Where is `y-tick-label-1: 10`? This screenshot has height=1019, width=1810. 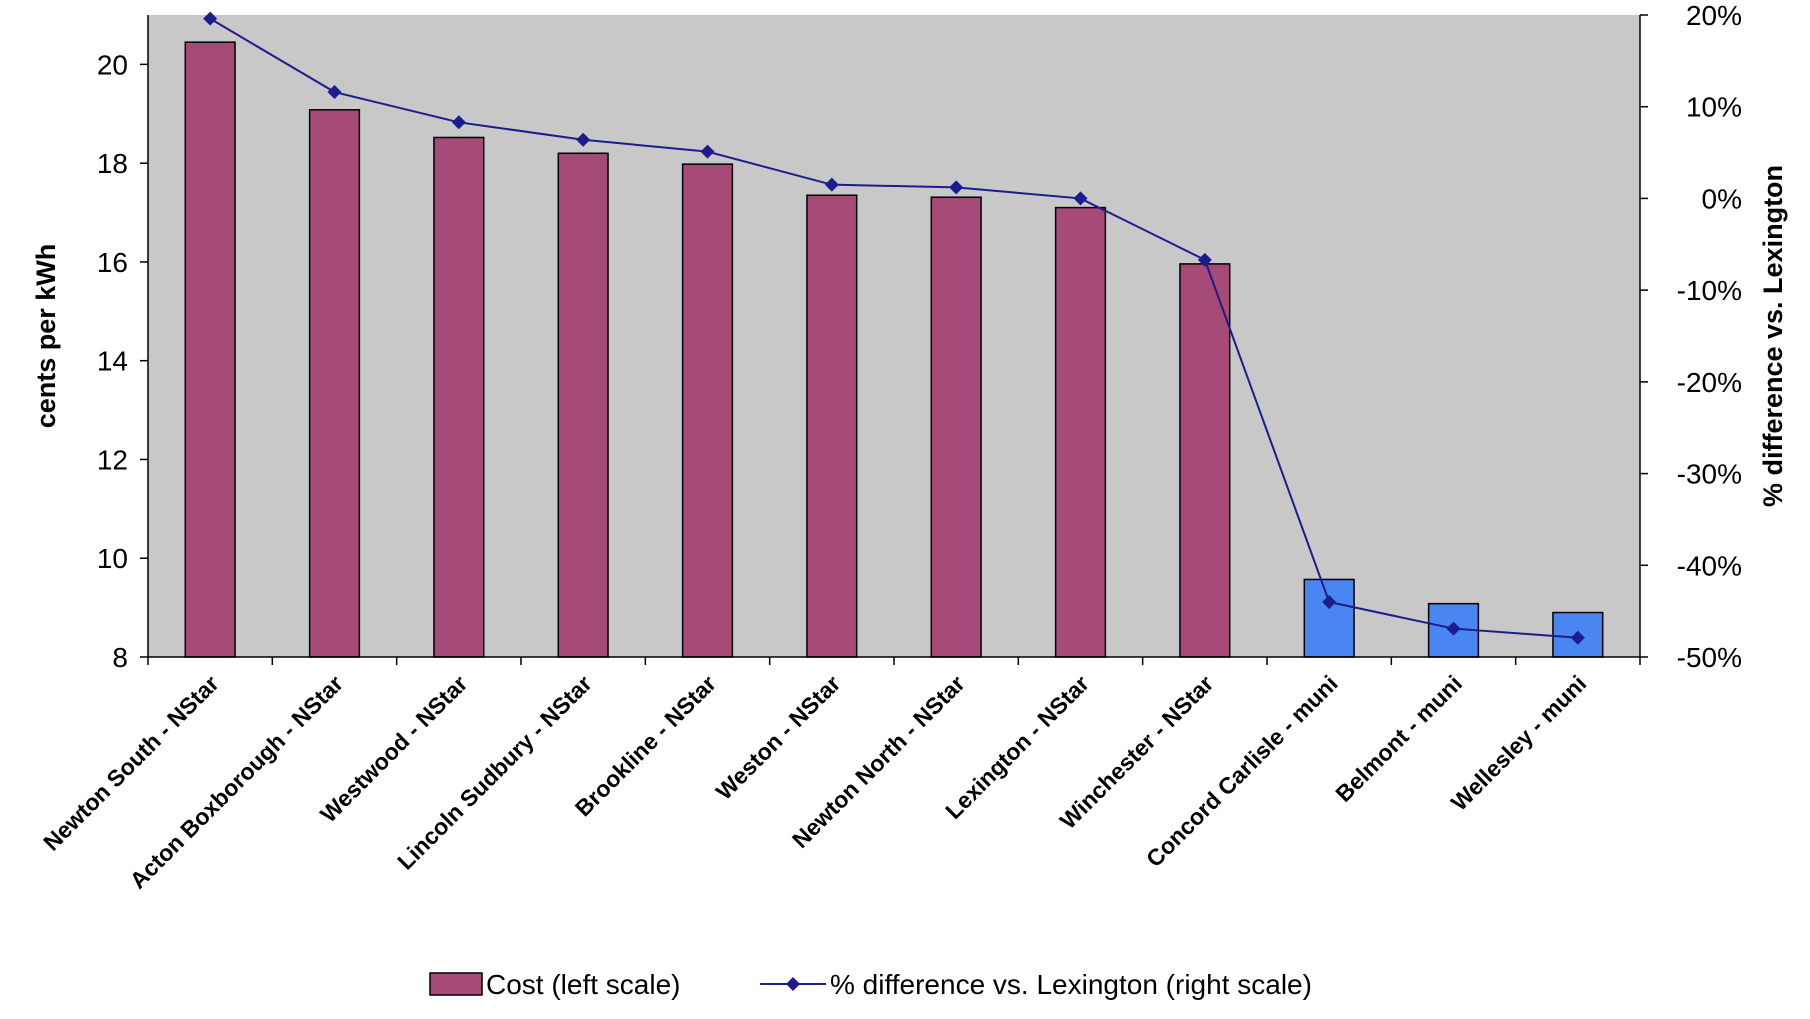
y-tick-label-1: 10 is located at coordinates (112, 558).